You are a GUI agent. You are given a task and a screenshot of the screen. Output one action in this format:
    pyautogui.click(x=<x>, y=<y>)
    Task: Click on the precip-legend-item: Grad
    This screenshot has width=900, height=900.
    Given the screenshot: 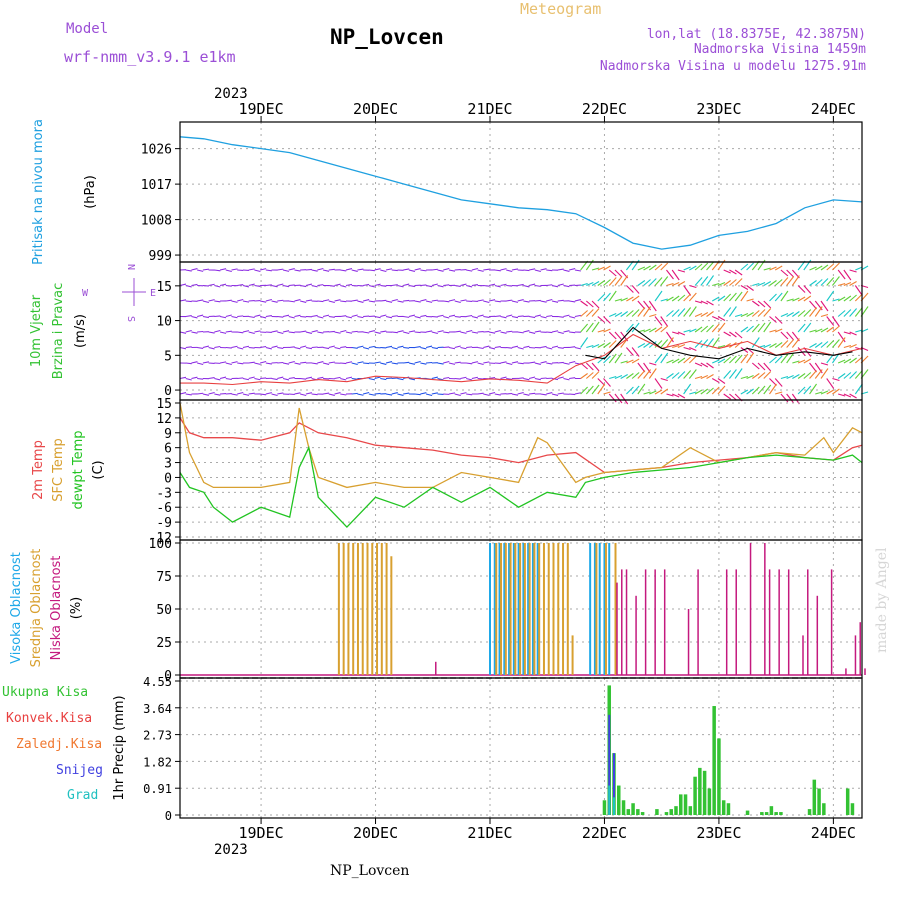 What is the action you would take?
    pyautogui.click(x=82, y=795)
    